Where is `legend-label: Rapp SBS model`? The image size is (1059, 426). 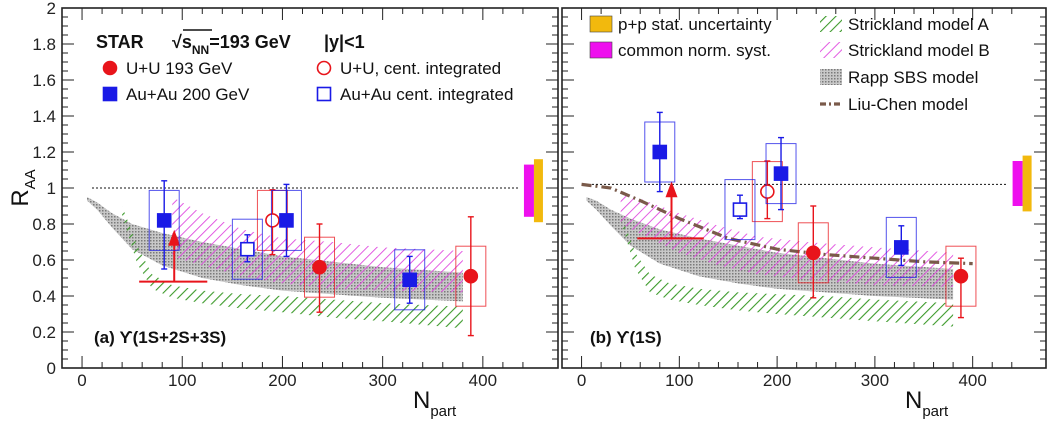
legend-label: Rapp SBS model is located at coordinates (913, 77).